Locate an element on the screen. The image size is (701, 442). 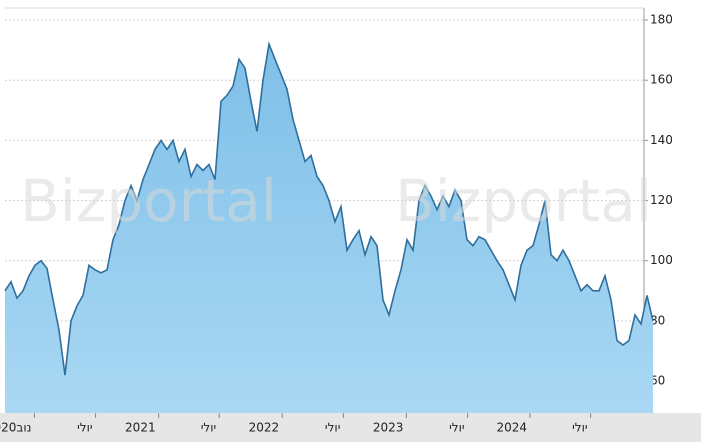
y-tick-label: 160 is located at coordinates (661, 80).